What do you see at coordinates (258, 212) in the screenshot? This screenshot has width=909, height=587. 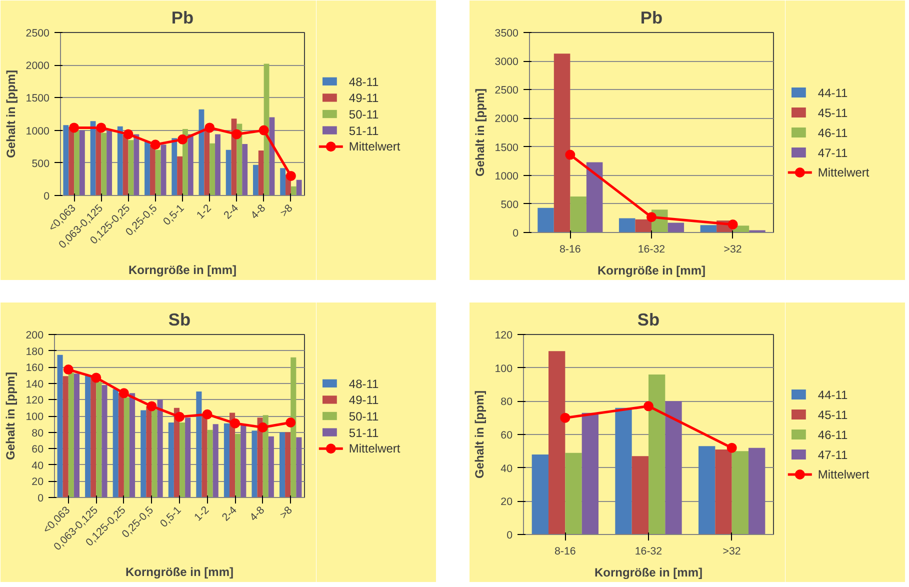 I see `x-tick-label: 4-8` at bounding box center [258, 212].